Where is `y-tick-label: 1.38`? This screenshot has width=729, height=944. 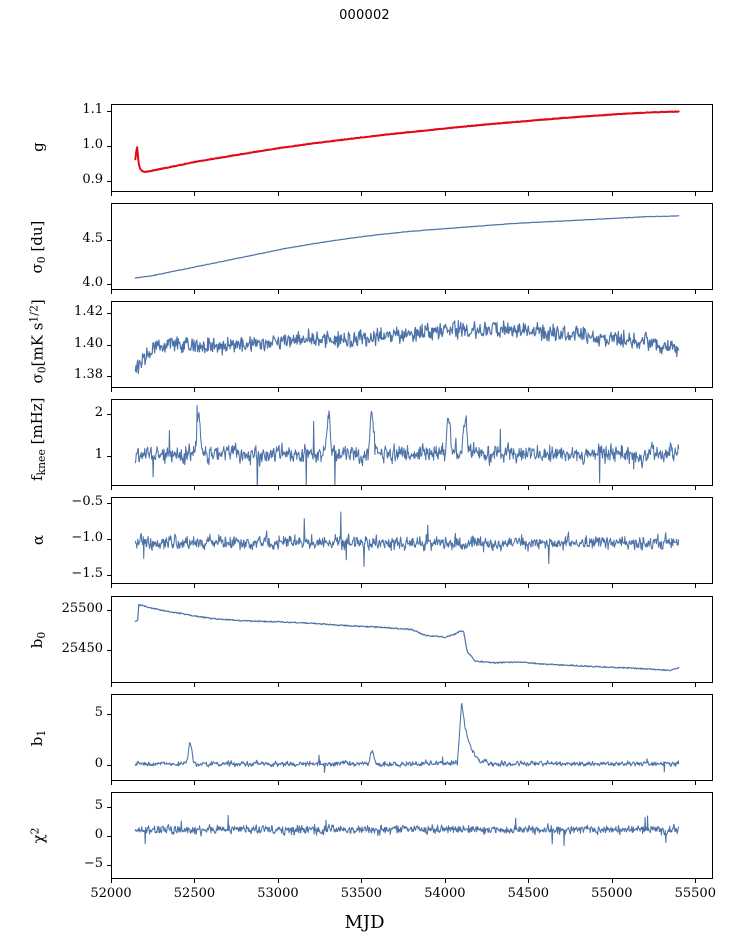
y-tick-label: 1.38 is located at coordinates (88, 374).